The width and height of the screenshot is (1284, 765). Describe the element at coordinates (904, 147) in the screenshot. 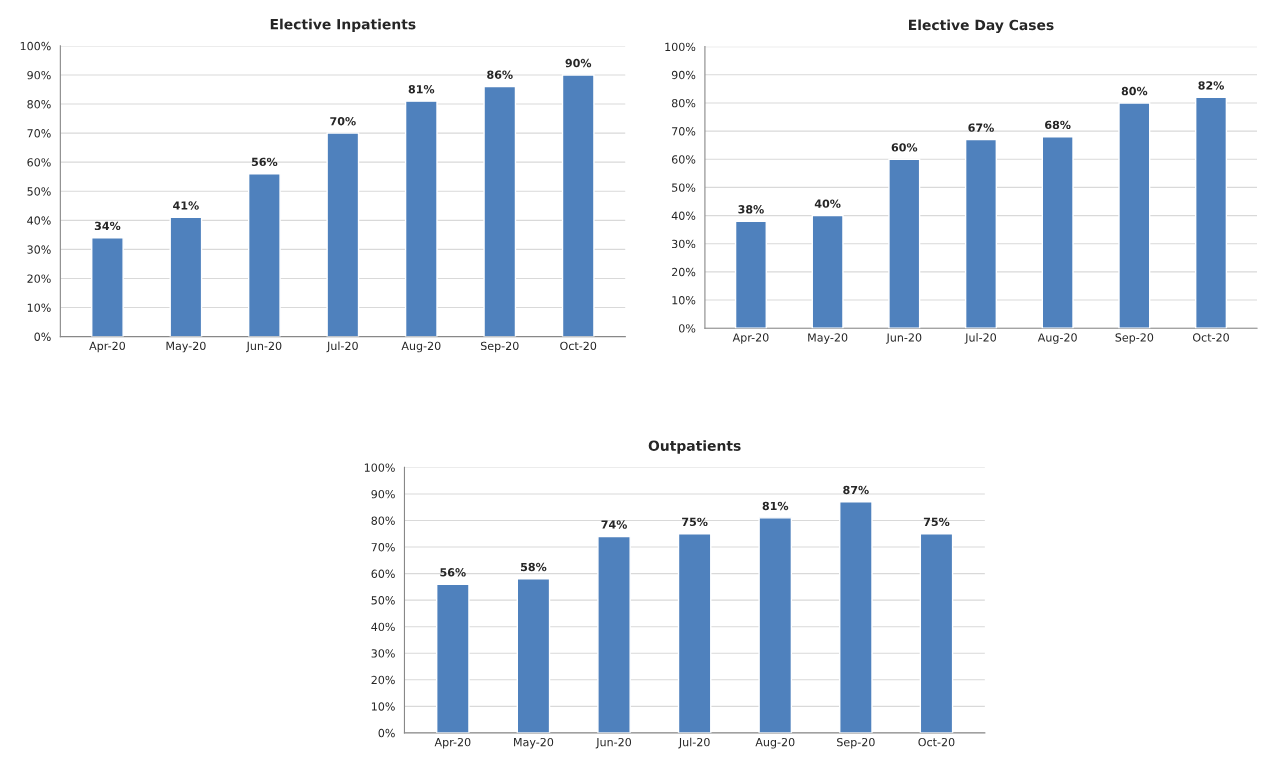

I see `data-label: 60%` at that location.